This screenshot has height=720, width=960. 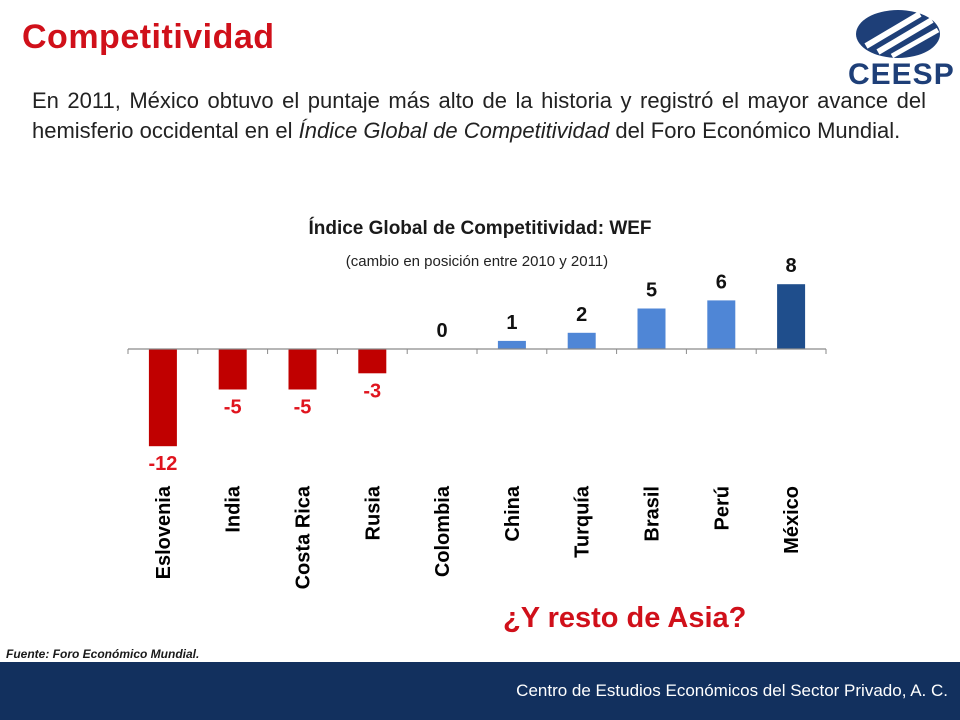 I want to click on category-label: México, so click(x=792, y=520).